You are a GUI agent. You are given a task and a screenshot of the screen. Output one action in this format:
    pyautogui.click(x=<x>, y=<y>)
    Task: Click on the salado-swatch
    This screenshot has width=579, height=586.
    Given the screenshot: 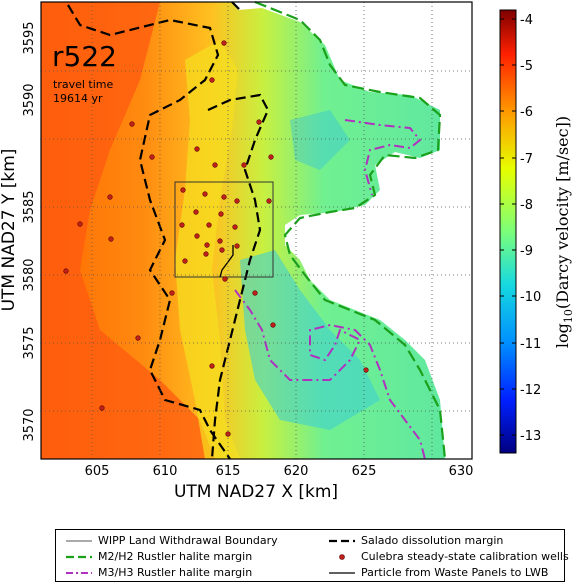 What is the action you would take?
    pyautogui.click(x=342, y=540)
    